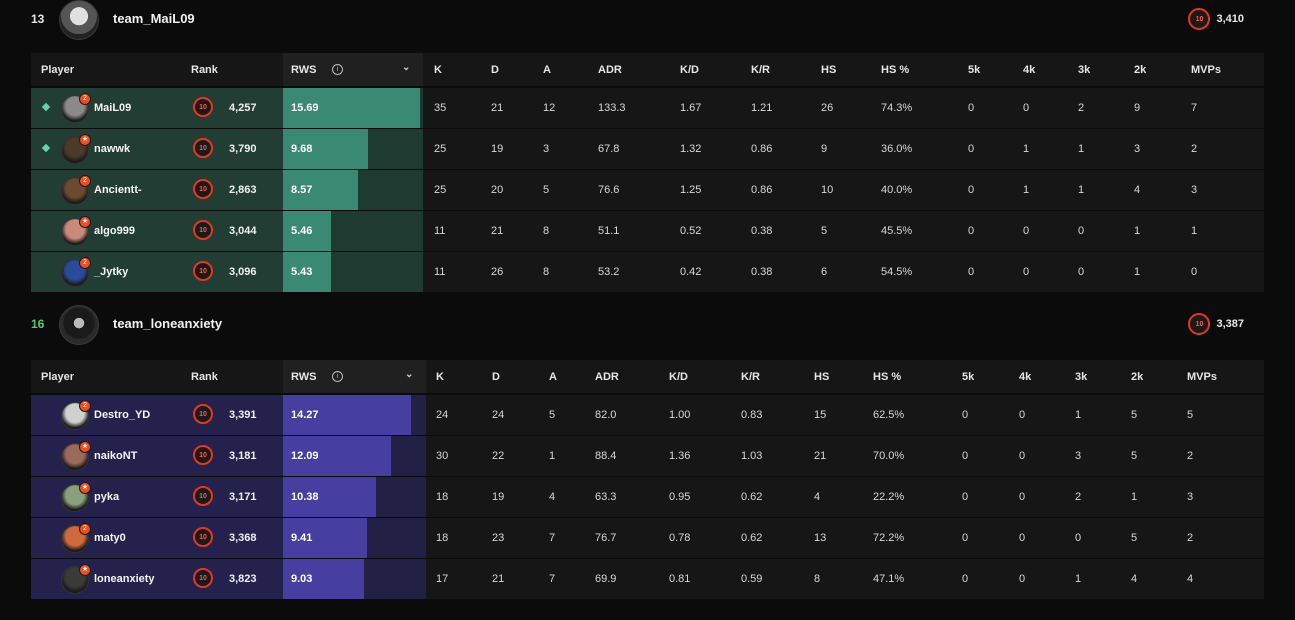 The width and height of the screenshot is (1295, 620). Describe the element at coordinates (243, 415) in the screenshot. I see `player-elo: 3,391` at that location.